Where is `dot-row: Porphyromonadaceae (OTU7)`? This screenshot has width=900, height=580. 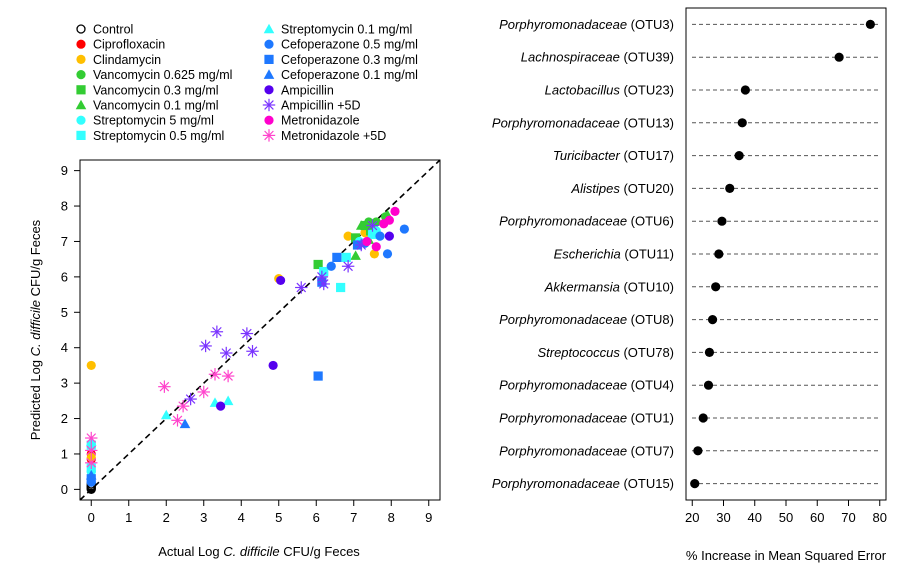
dot-row: Porphyromonadaceae (OTU7) is located at coordinates (689, 450).